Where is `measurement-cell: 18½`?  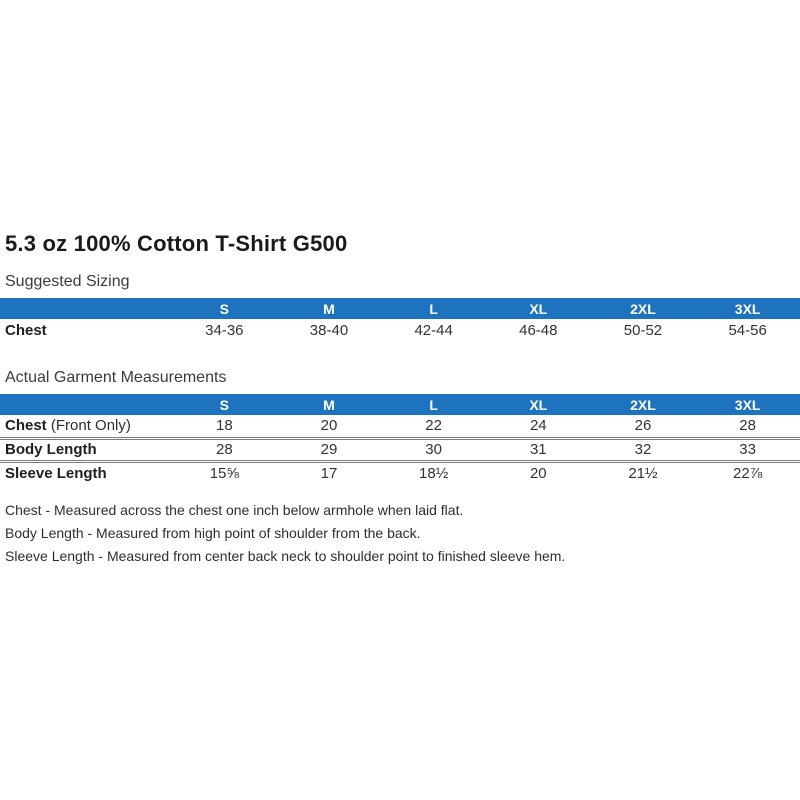
measurement-cell: 18½ is located at coordinates (433, 471).